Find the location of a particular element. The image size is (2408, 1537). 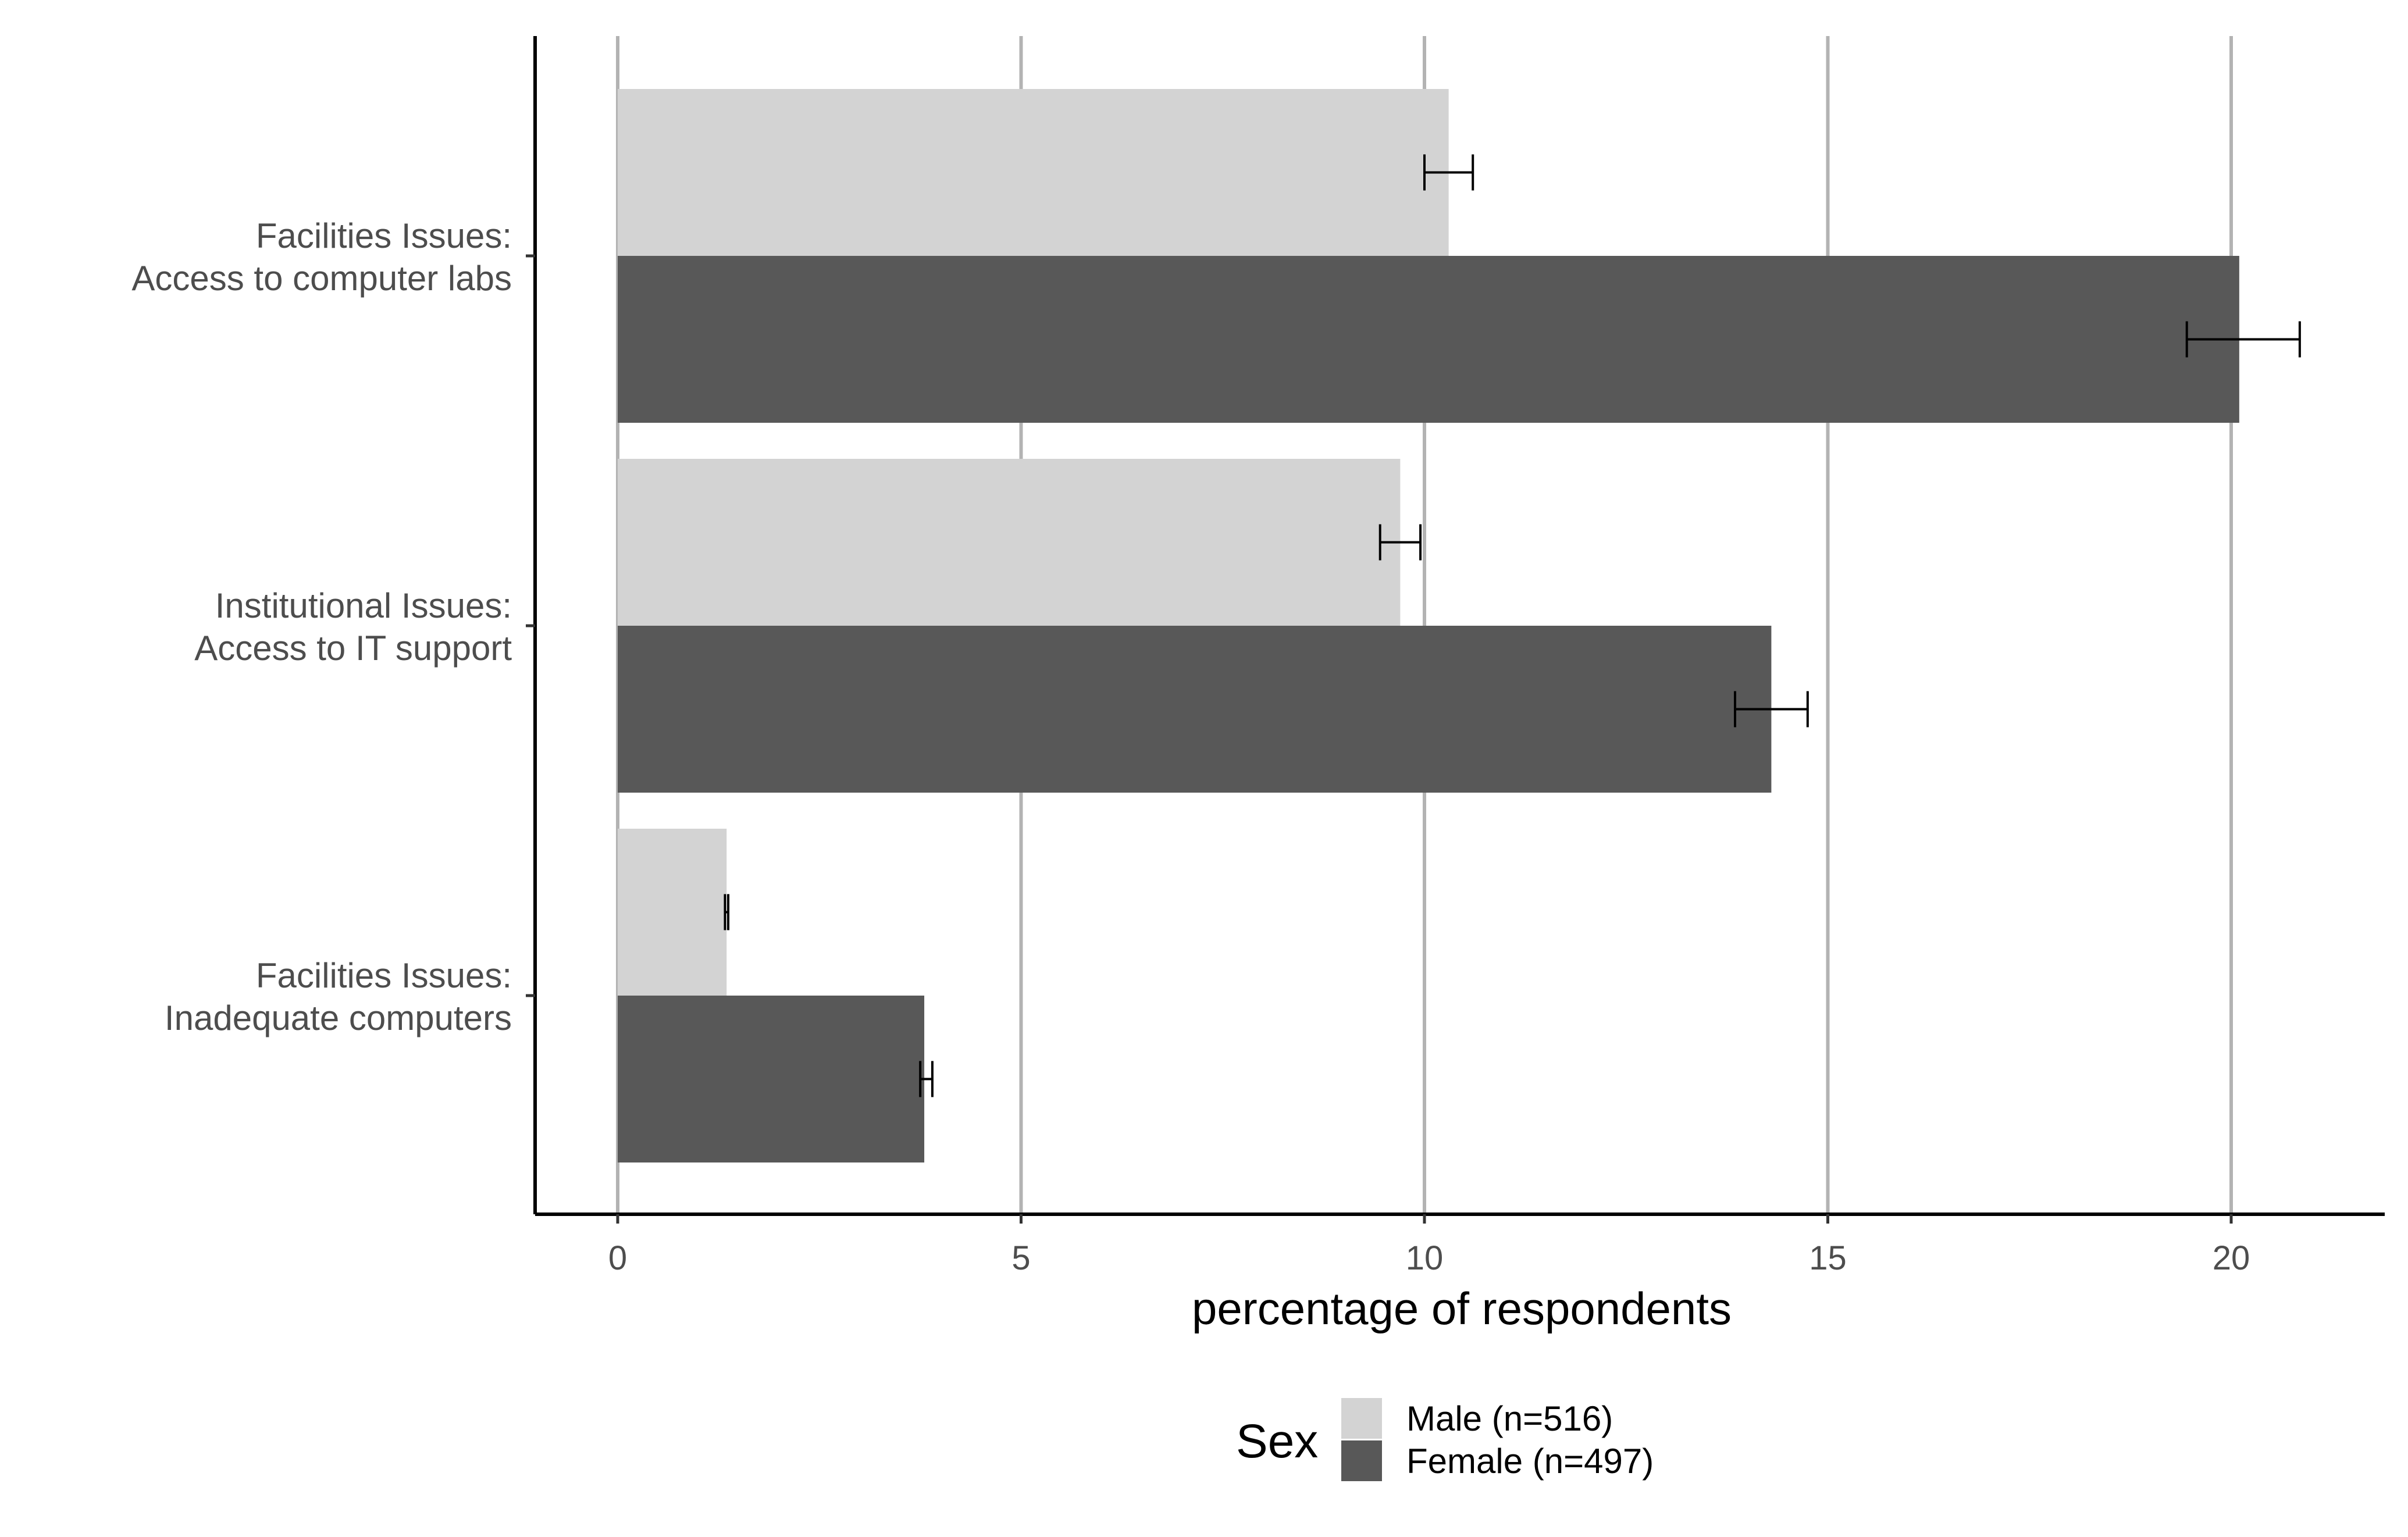

legend: Sex Male (n=516) Female (n=497) is located at coordinates (1445, 1439).